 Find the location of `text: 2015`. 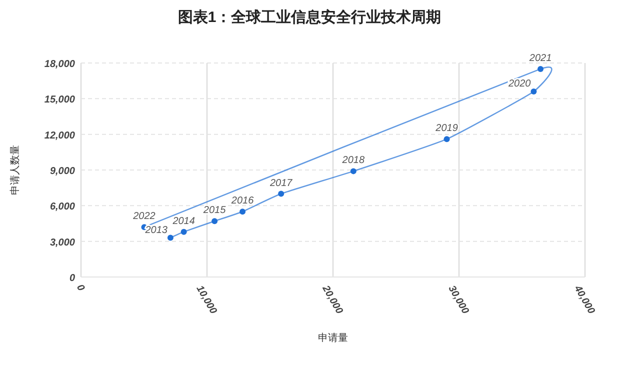

text: 2015 is located at coordinates (214, 210).